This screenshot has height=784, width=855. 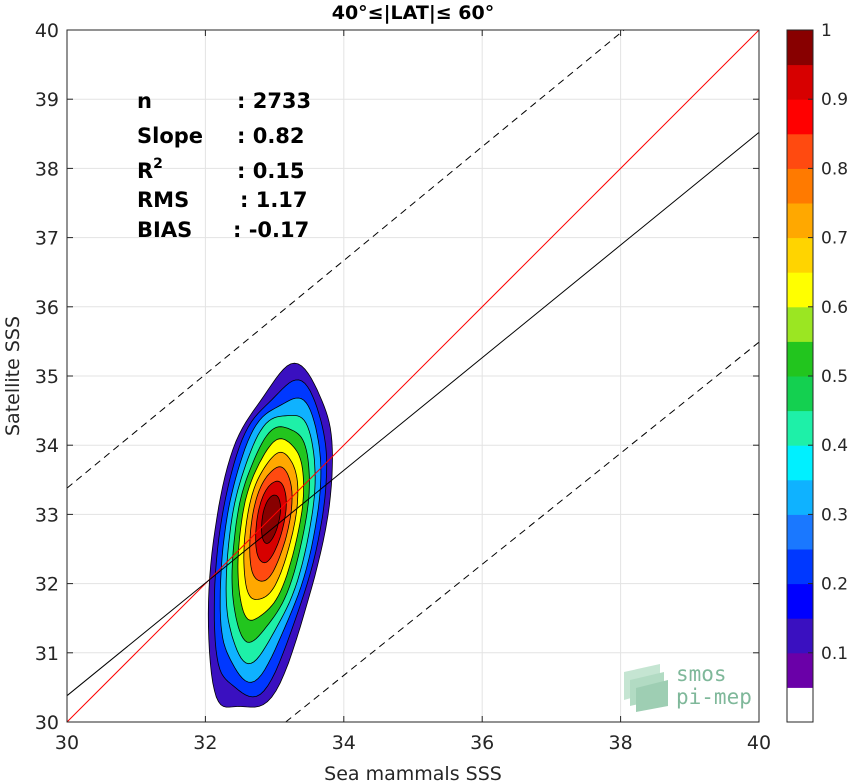 I want to click on y-tick-label: 34, so click(x=47, y=446).